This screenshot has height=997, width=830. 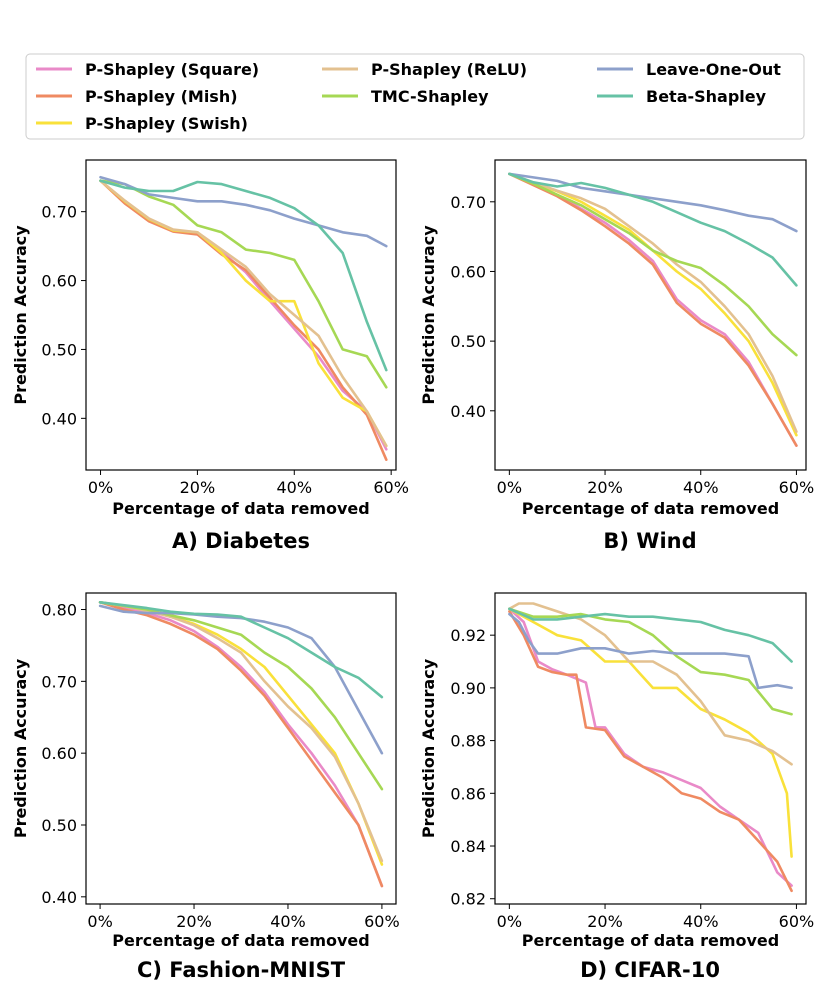 What do you see at coordinates (241, 970) in the screenshot?
I see `panel-title: C) Fashion-MNIST` at bounding box center [241, 970].